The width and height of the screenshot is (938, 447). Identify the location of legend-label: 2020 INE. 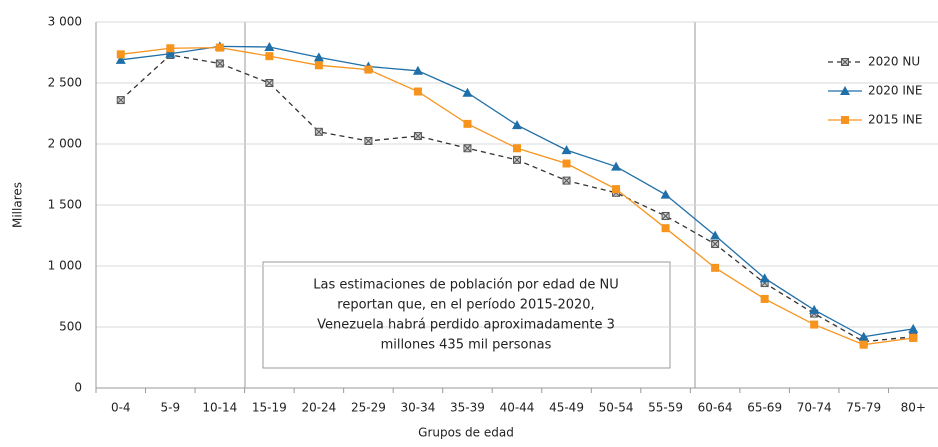
(895, 91).